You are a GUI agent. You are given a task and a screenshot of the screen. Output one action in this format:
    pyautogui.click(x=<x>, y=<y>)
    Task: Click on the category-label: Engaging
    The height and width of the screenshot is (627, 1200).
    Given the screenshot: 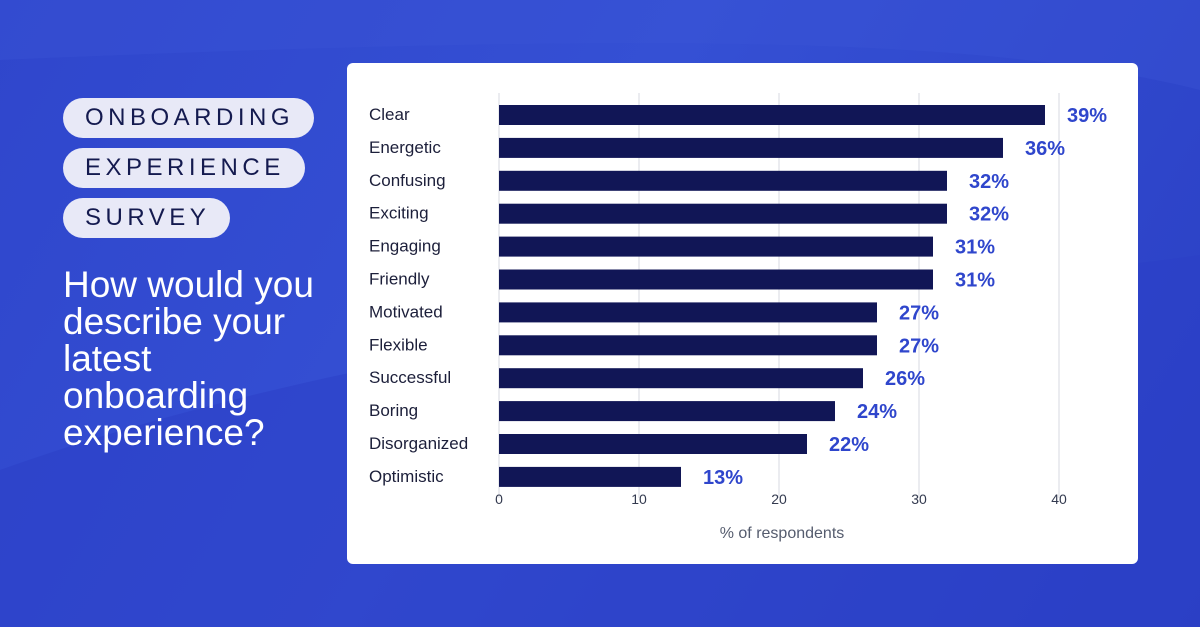 What is the action you would take?
    pyautogui.click(x=405, y=246)
    